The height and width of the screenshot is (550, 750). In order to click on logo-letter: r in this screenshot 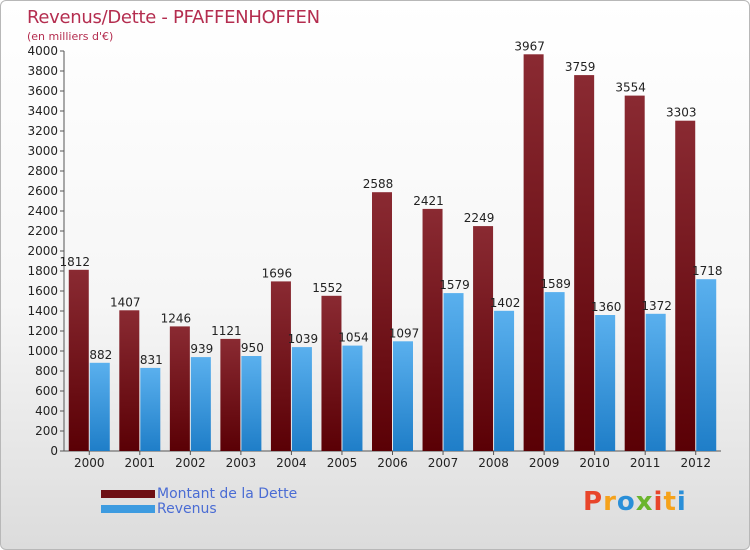, I will do `click(610, 502)`.